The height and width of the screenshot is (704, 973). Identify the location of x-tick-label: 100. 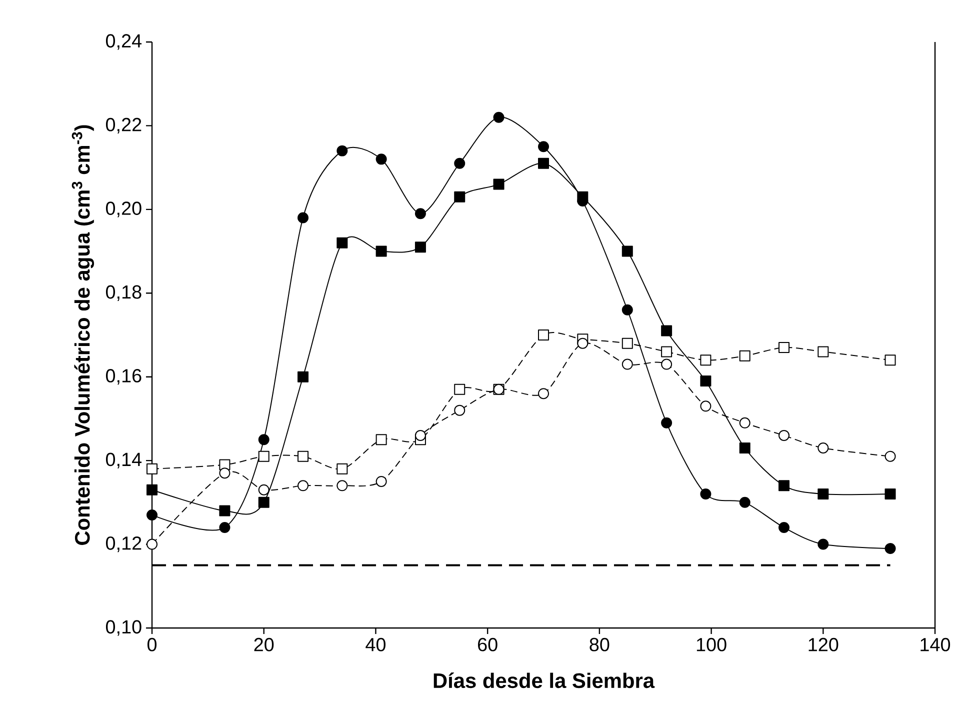
(711, 645).